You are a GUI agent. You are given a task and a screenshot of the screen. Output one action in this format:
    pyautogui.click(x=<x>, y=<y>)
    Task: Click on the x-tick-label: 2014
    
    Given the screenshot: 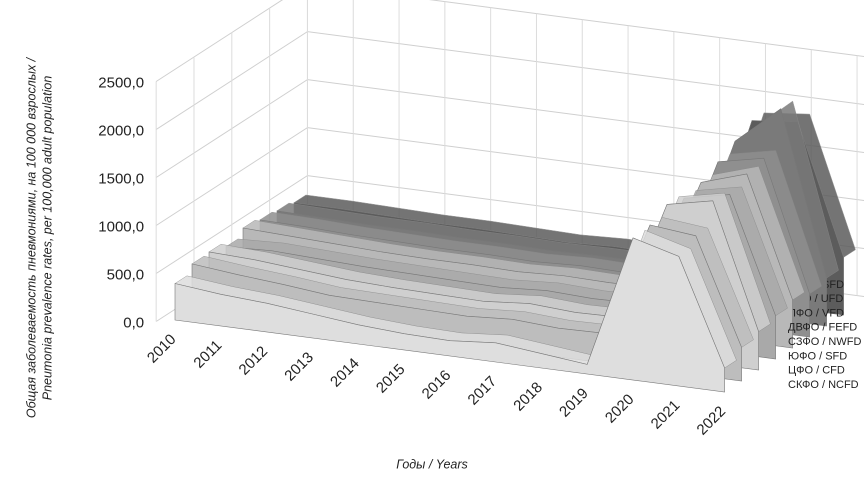 What is the action you would take?
    pyautogui.click(x=345, y=373)
    